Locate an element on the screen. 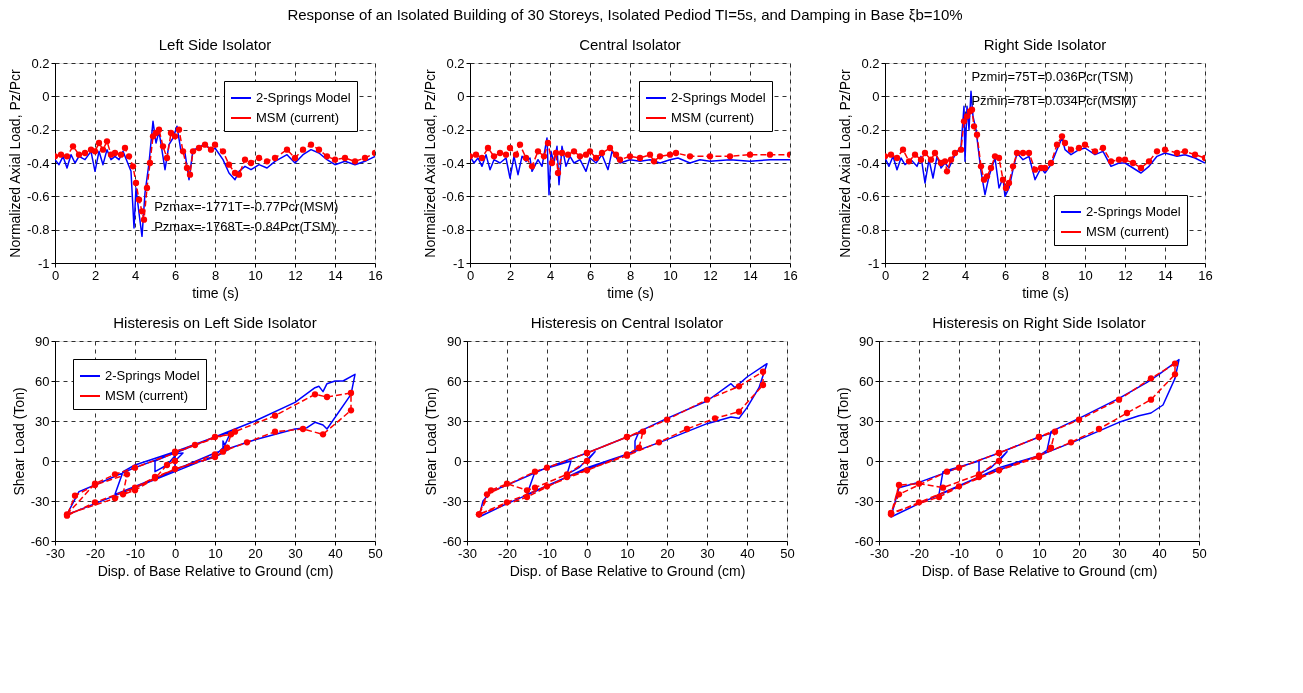 The height and width of the screenshot is (693, 1303). y-tick-label: -1 is located at coordinates (458, 263).